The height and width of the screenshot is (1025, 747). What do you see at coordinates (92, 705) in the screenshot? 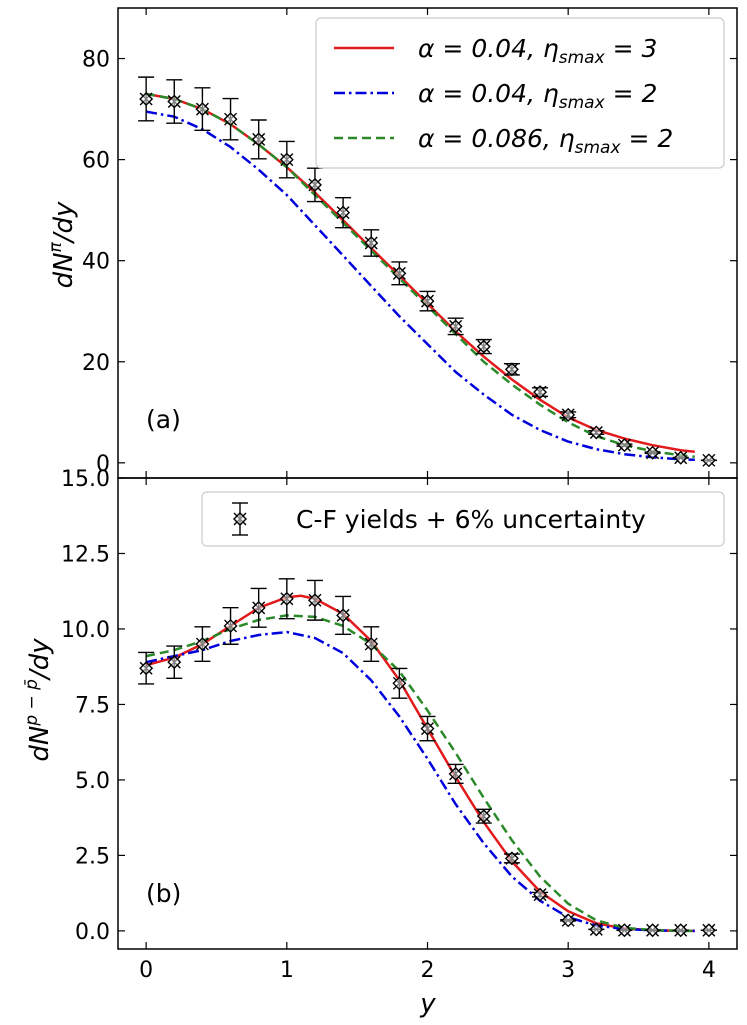
I see `panel-b-ytick-label-3: 7.5` at bounding box center [92, 705].